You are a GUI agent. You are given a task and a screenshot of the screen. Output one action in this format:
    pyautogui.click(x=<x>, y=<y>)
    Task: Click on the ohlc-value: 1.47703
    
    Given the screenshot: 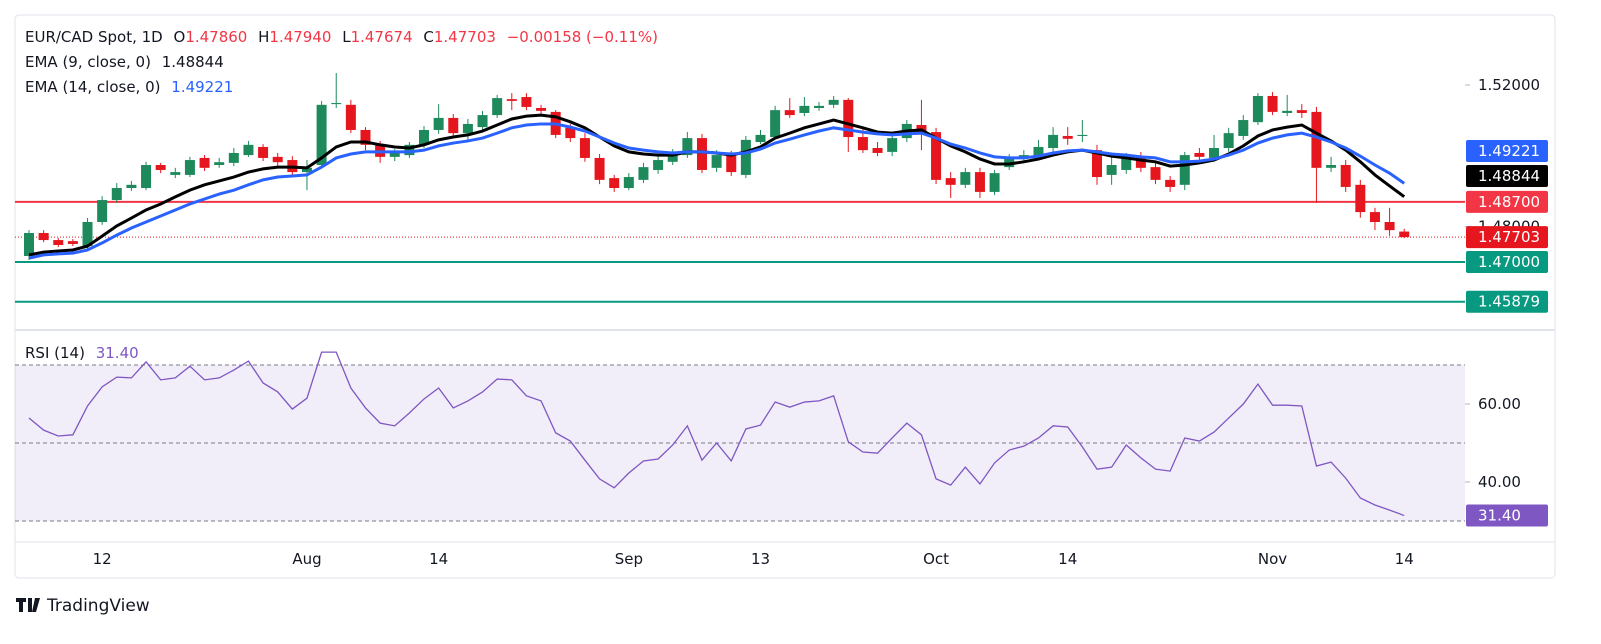 What is the action you would take?
    pyautogui.click(x=465, y=37)
    